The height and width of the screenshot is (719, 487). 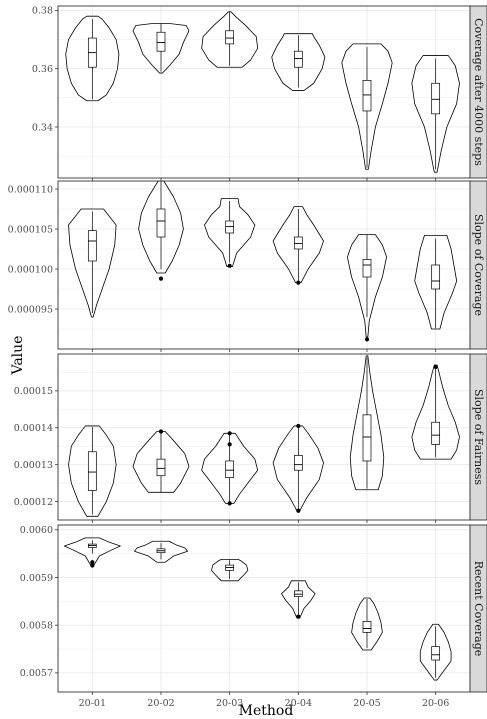 What do you see at coordinates (33, 502) in the screenshot?
I see `y-tick-label: 0.00012` at bounding box center [33, 502].